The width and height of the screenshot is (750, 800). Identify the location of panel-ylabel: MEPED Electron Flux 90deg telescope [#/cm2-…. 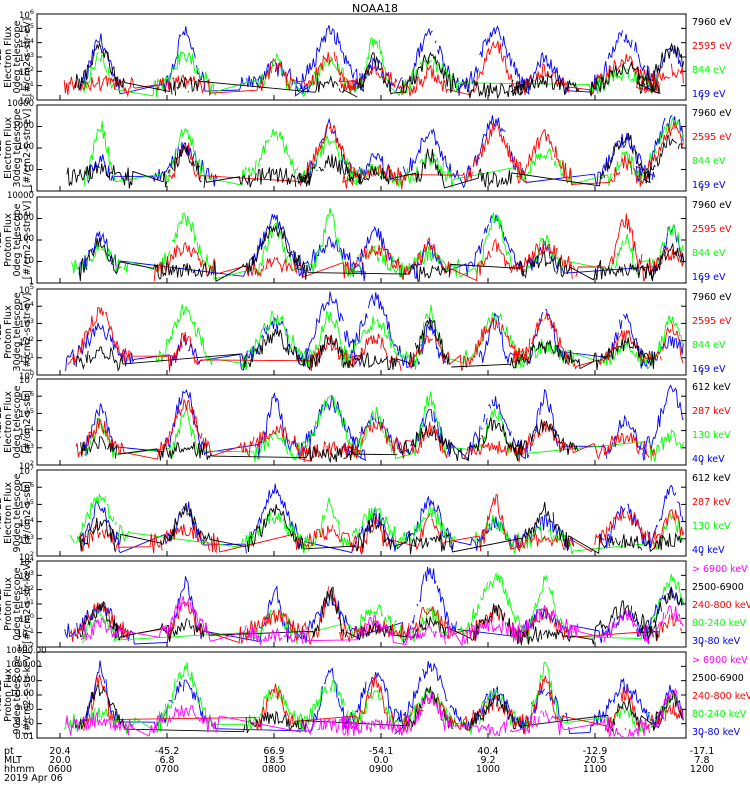
(16, 513).